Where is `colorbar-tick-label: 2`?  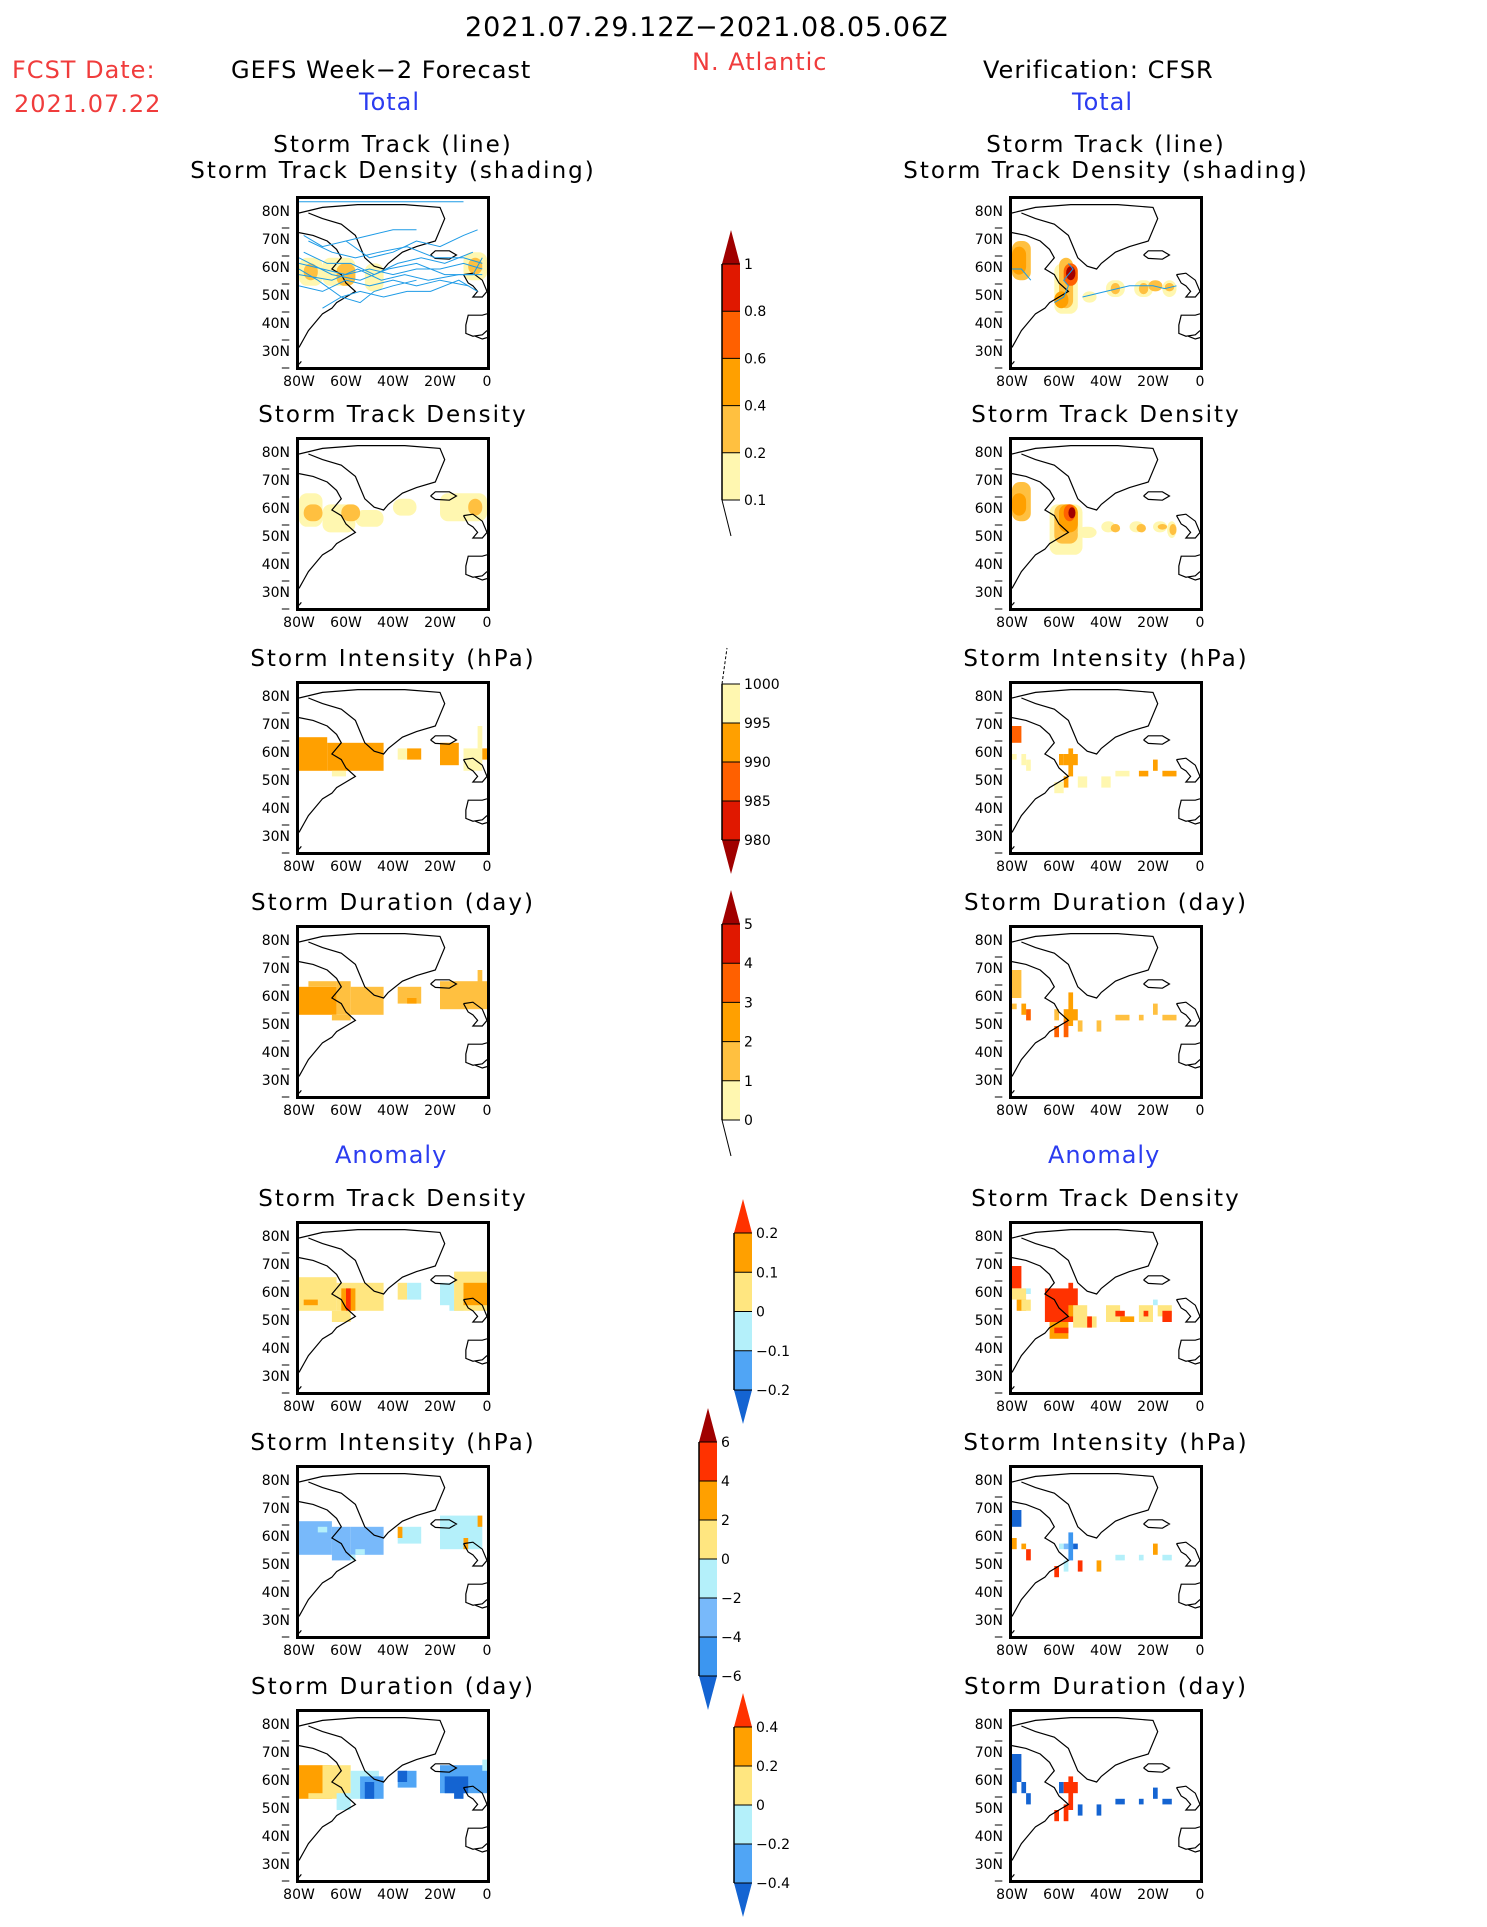
colorbar-tick-label: 2 is located at coordinates (748, 1043).